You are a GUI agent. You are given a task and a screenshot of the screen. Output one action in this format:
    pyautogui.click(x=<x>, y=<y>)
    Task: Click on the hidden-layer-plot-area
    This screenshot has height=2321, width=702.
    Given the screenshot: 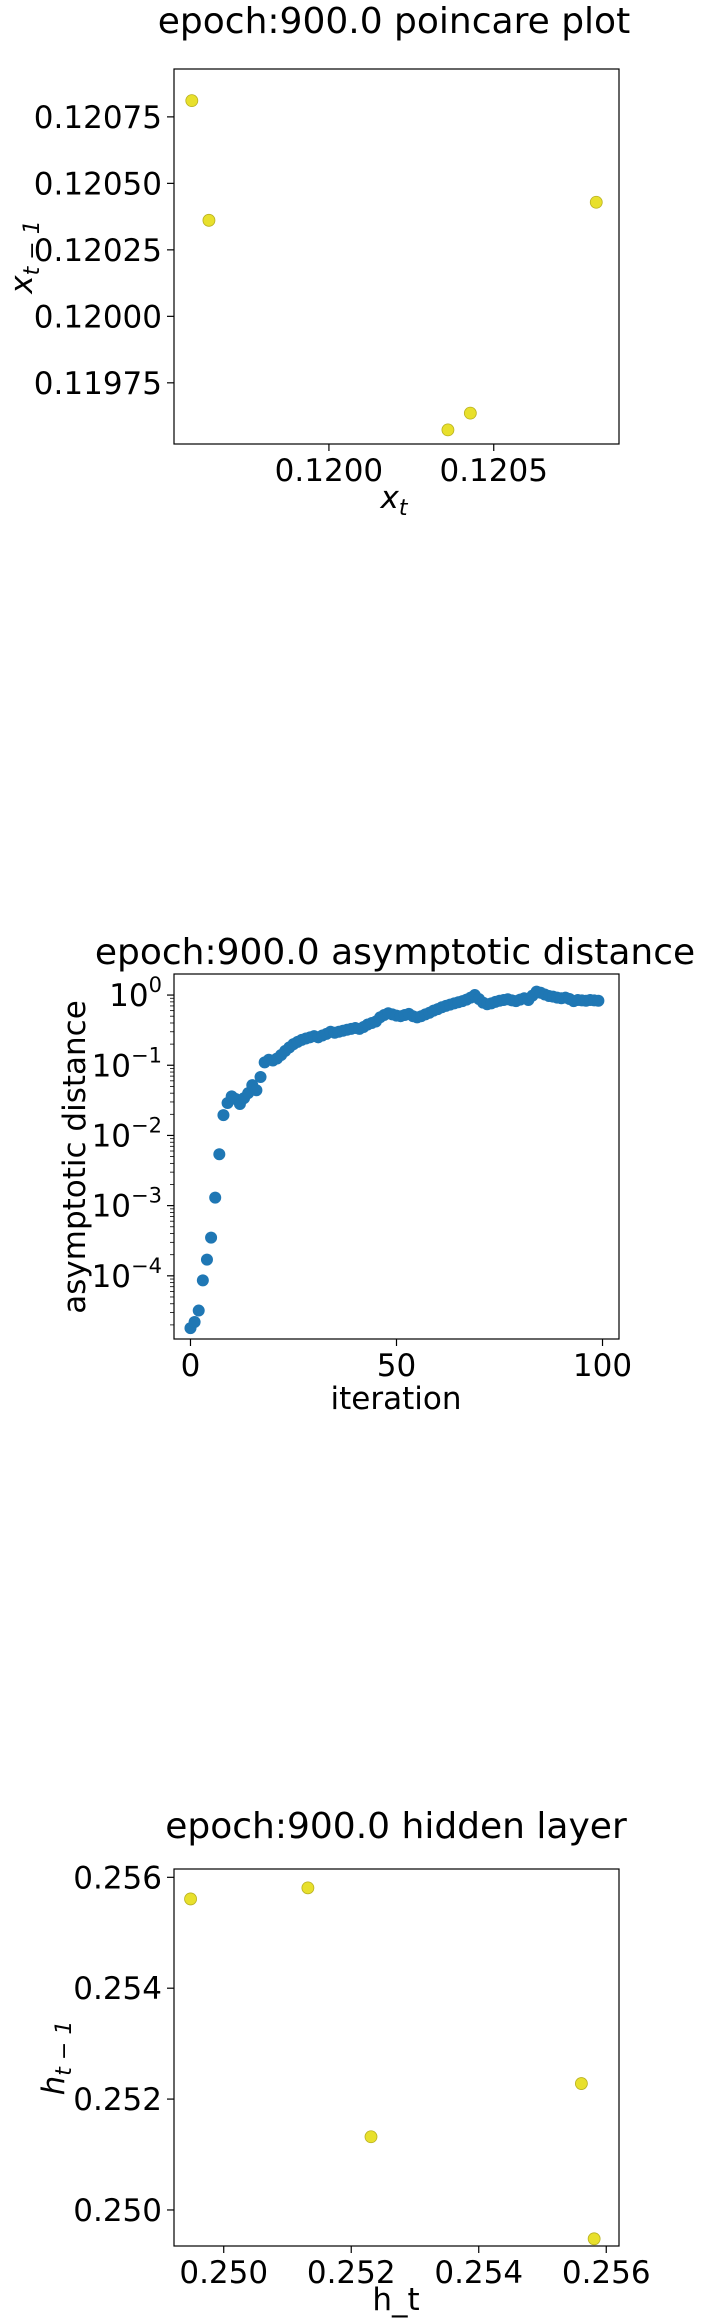 What is the action you would take?
    pyautogui.click(x=396, y=2057)
    